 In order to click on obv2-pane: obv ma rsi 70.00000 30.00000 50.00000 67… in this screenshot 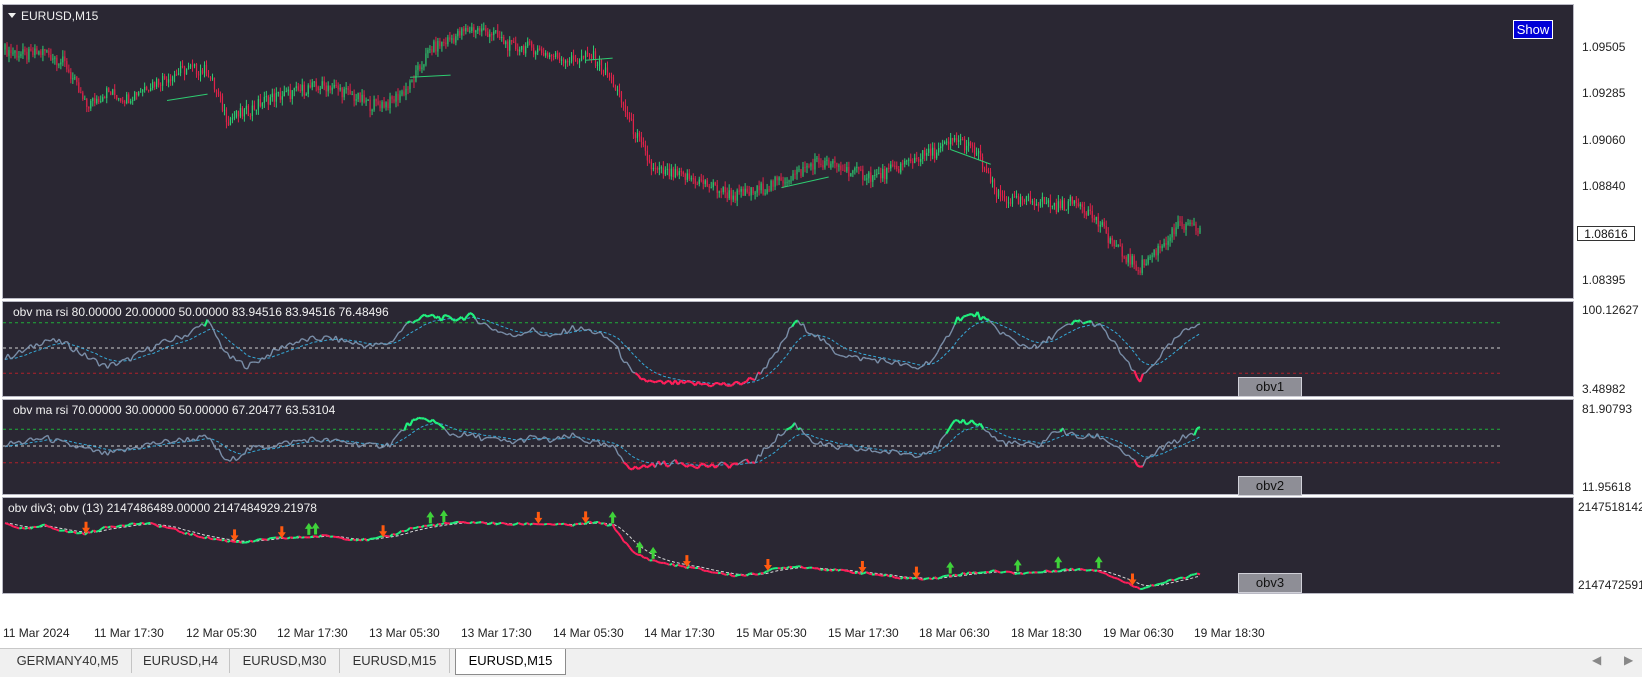, I will do `click(788, 447)`.